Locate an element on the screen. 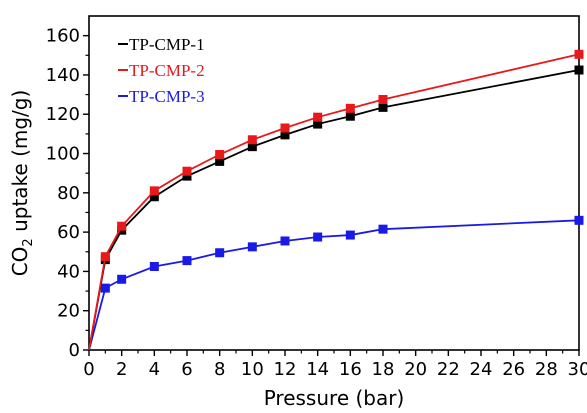  y-tick-label: 60 is located at coordinates (68, 232).